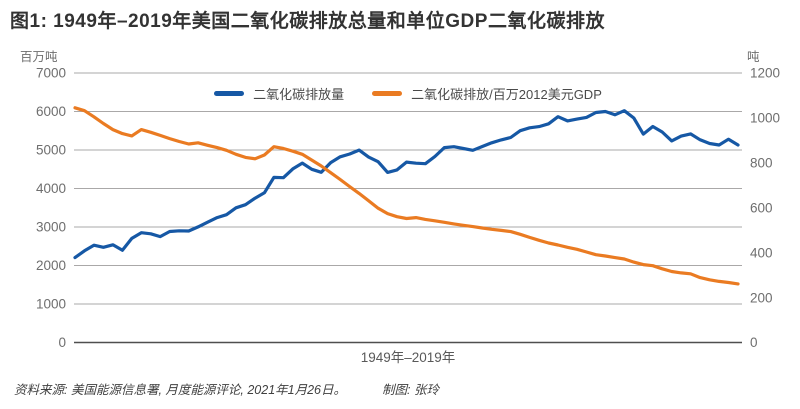 The width and height of the screenshot is (800, 409). What do you see at coordinates (761, 163) in the screenshot?
I see `right-tick-label: 800` at bounding box center [761, 163].